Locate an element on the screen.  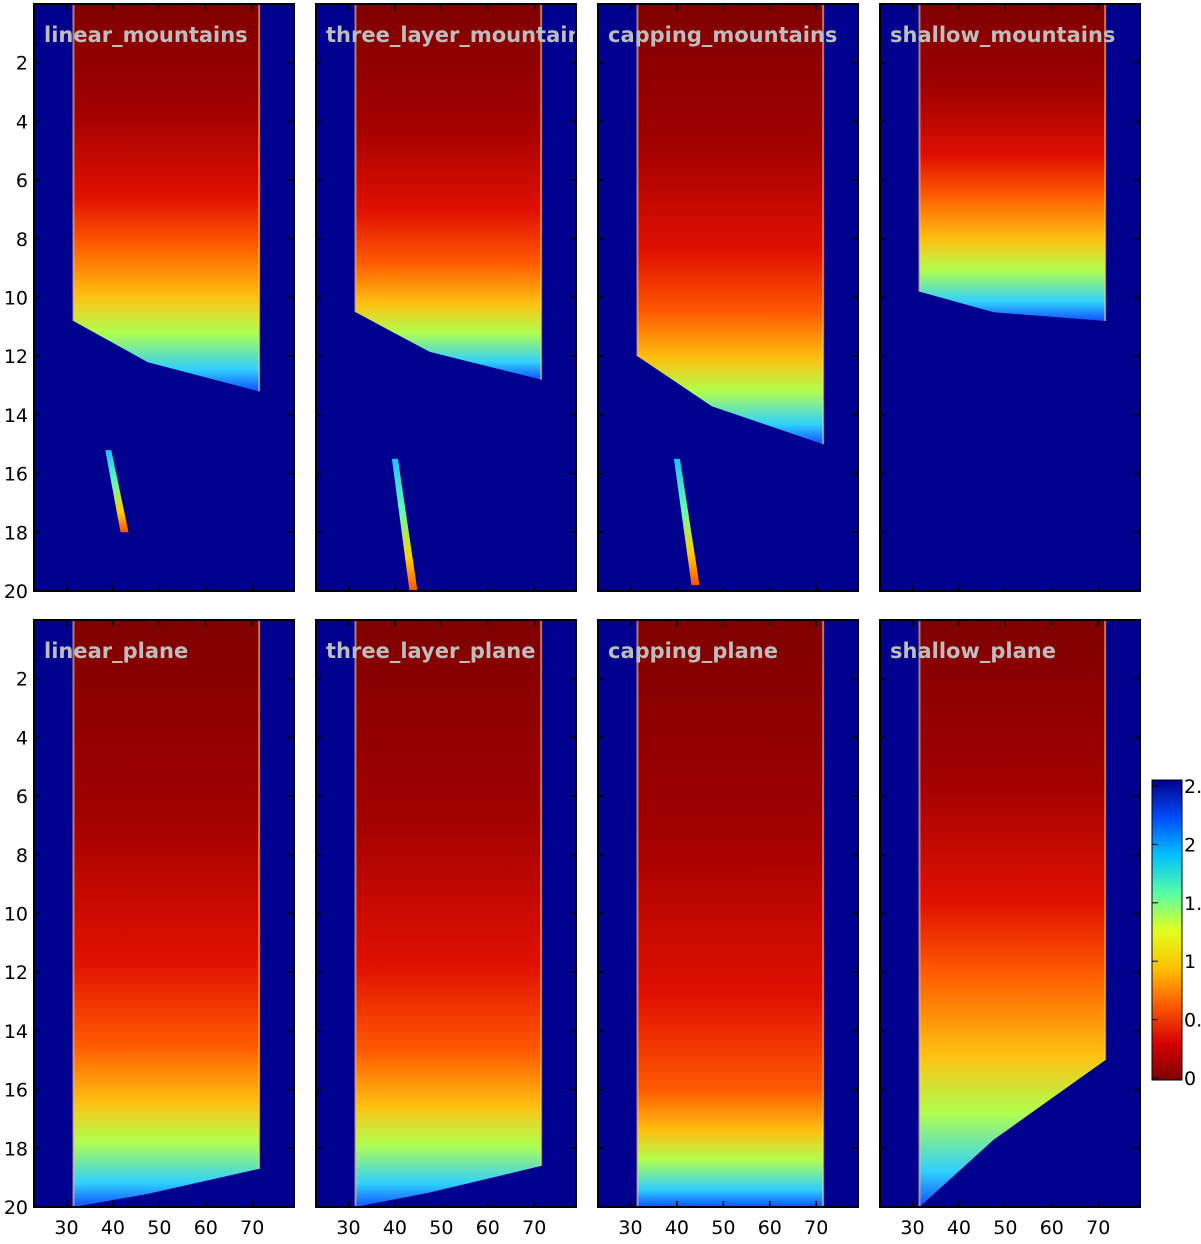
colorbar-gradient is located at coordinates (1167, 930).